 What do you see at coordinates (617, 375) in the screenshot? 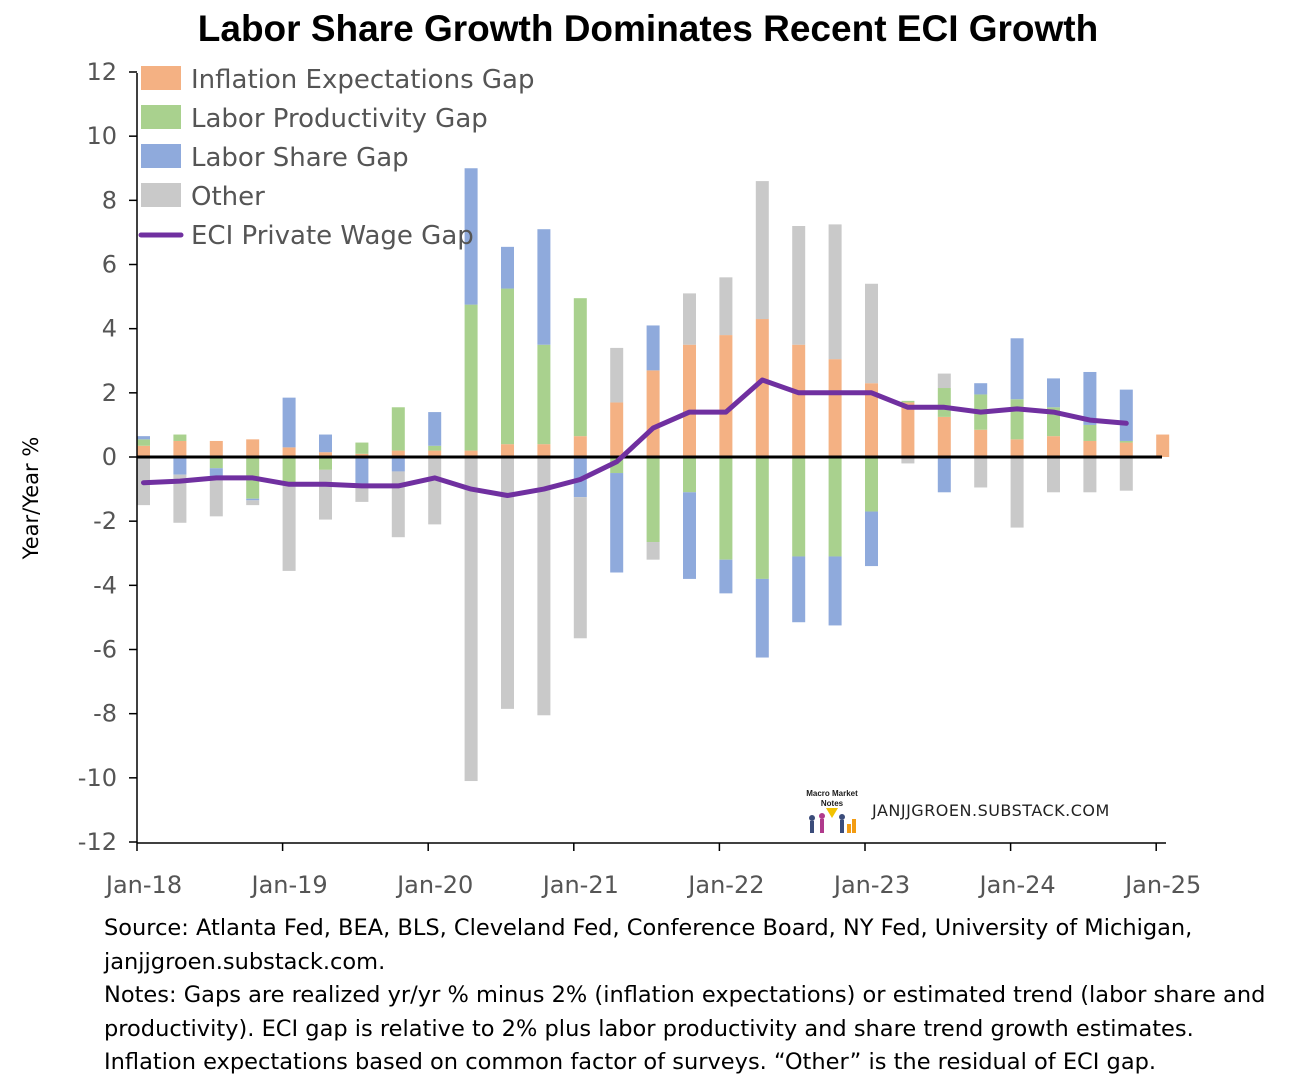
I see `bar-other-2021Q2` at bounding box center [617, 375].